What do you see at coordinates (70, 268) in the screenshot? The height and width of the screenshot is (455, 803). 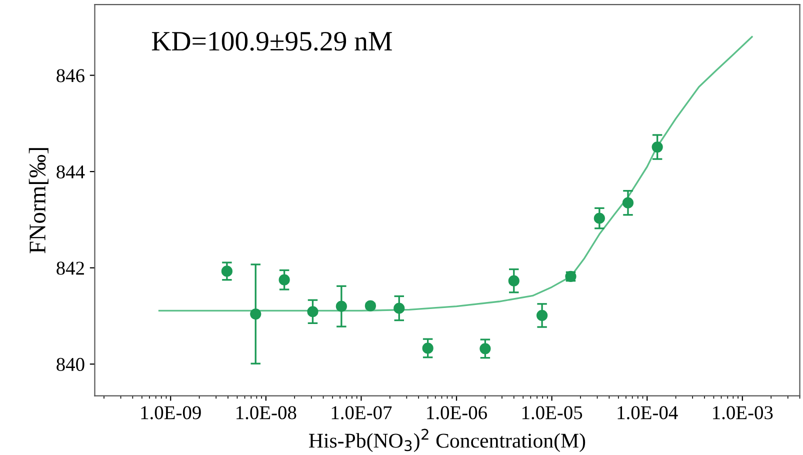 I see `y-tick-label: 842` at bounding box center [70, 268].